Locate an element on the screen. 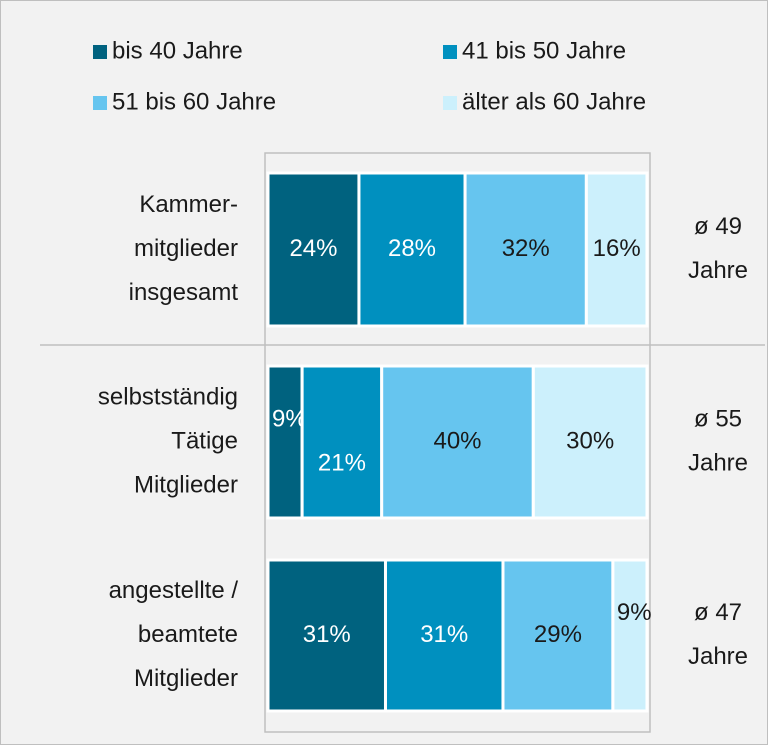  category-label: insgesamt is located at coordinates (184, 292).